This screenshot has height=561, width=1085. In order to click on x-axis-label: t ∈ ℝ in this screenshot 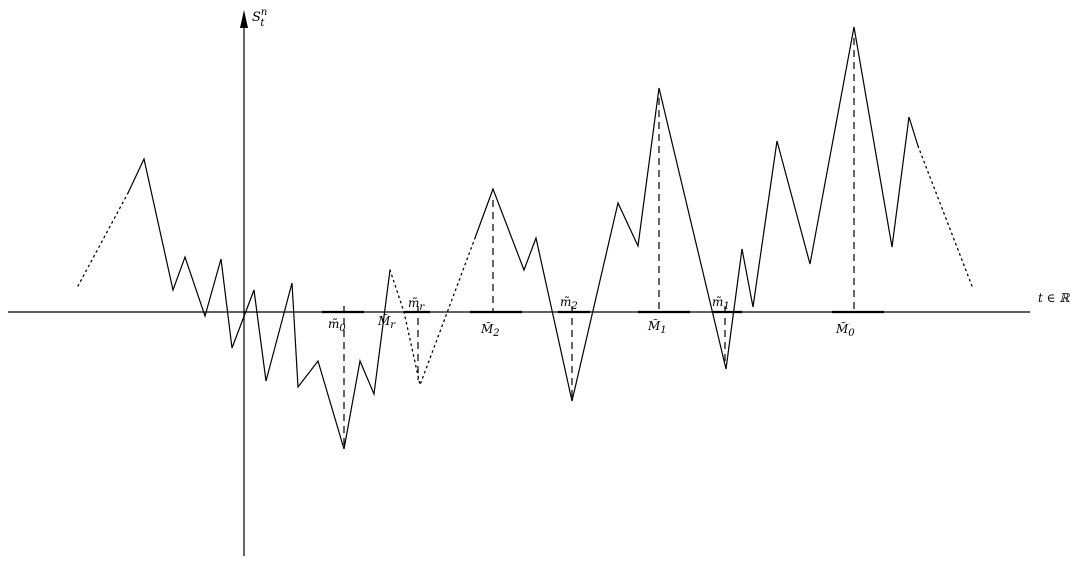, I will do `click(1054, 298)`.